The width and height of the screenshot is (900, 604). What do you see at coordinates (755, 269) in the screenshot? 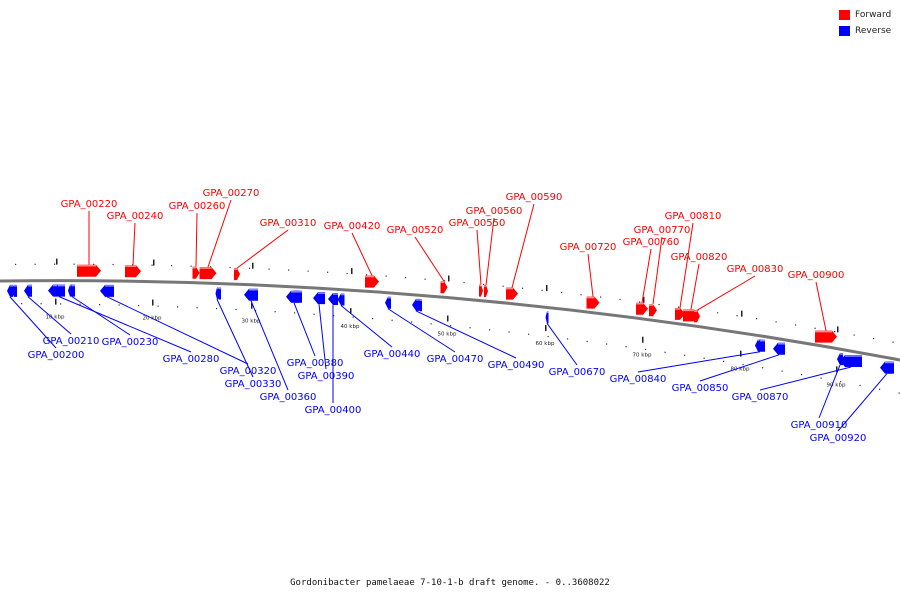
I see `gene-label-GPA_00830: GPA_00830` at bounding box center [755, 269].